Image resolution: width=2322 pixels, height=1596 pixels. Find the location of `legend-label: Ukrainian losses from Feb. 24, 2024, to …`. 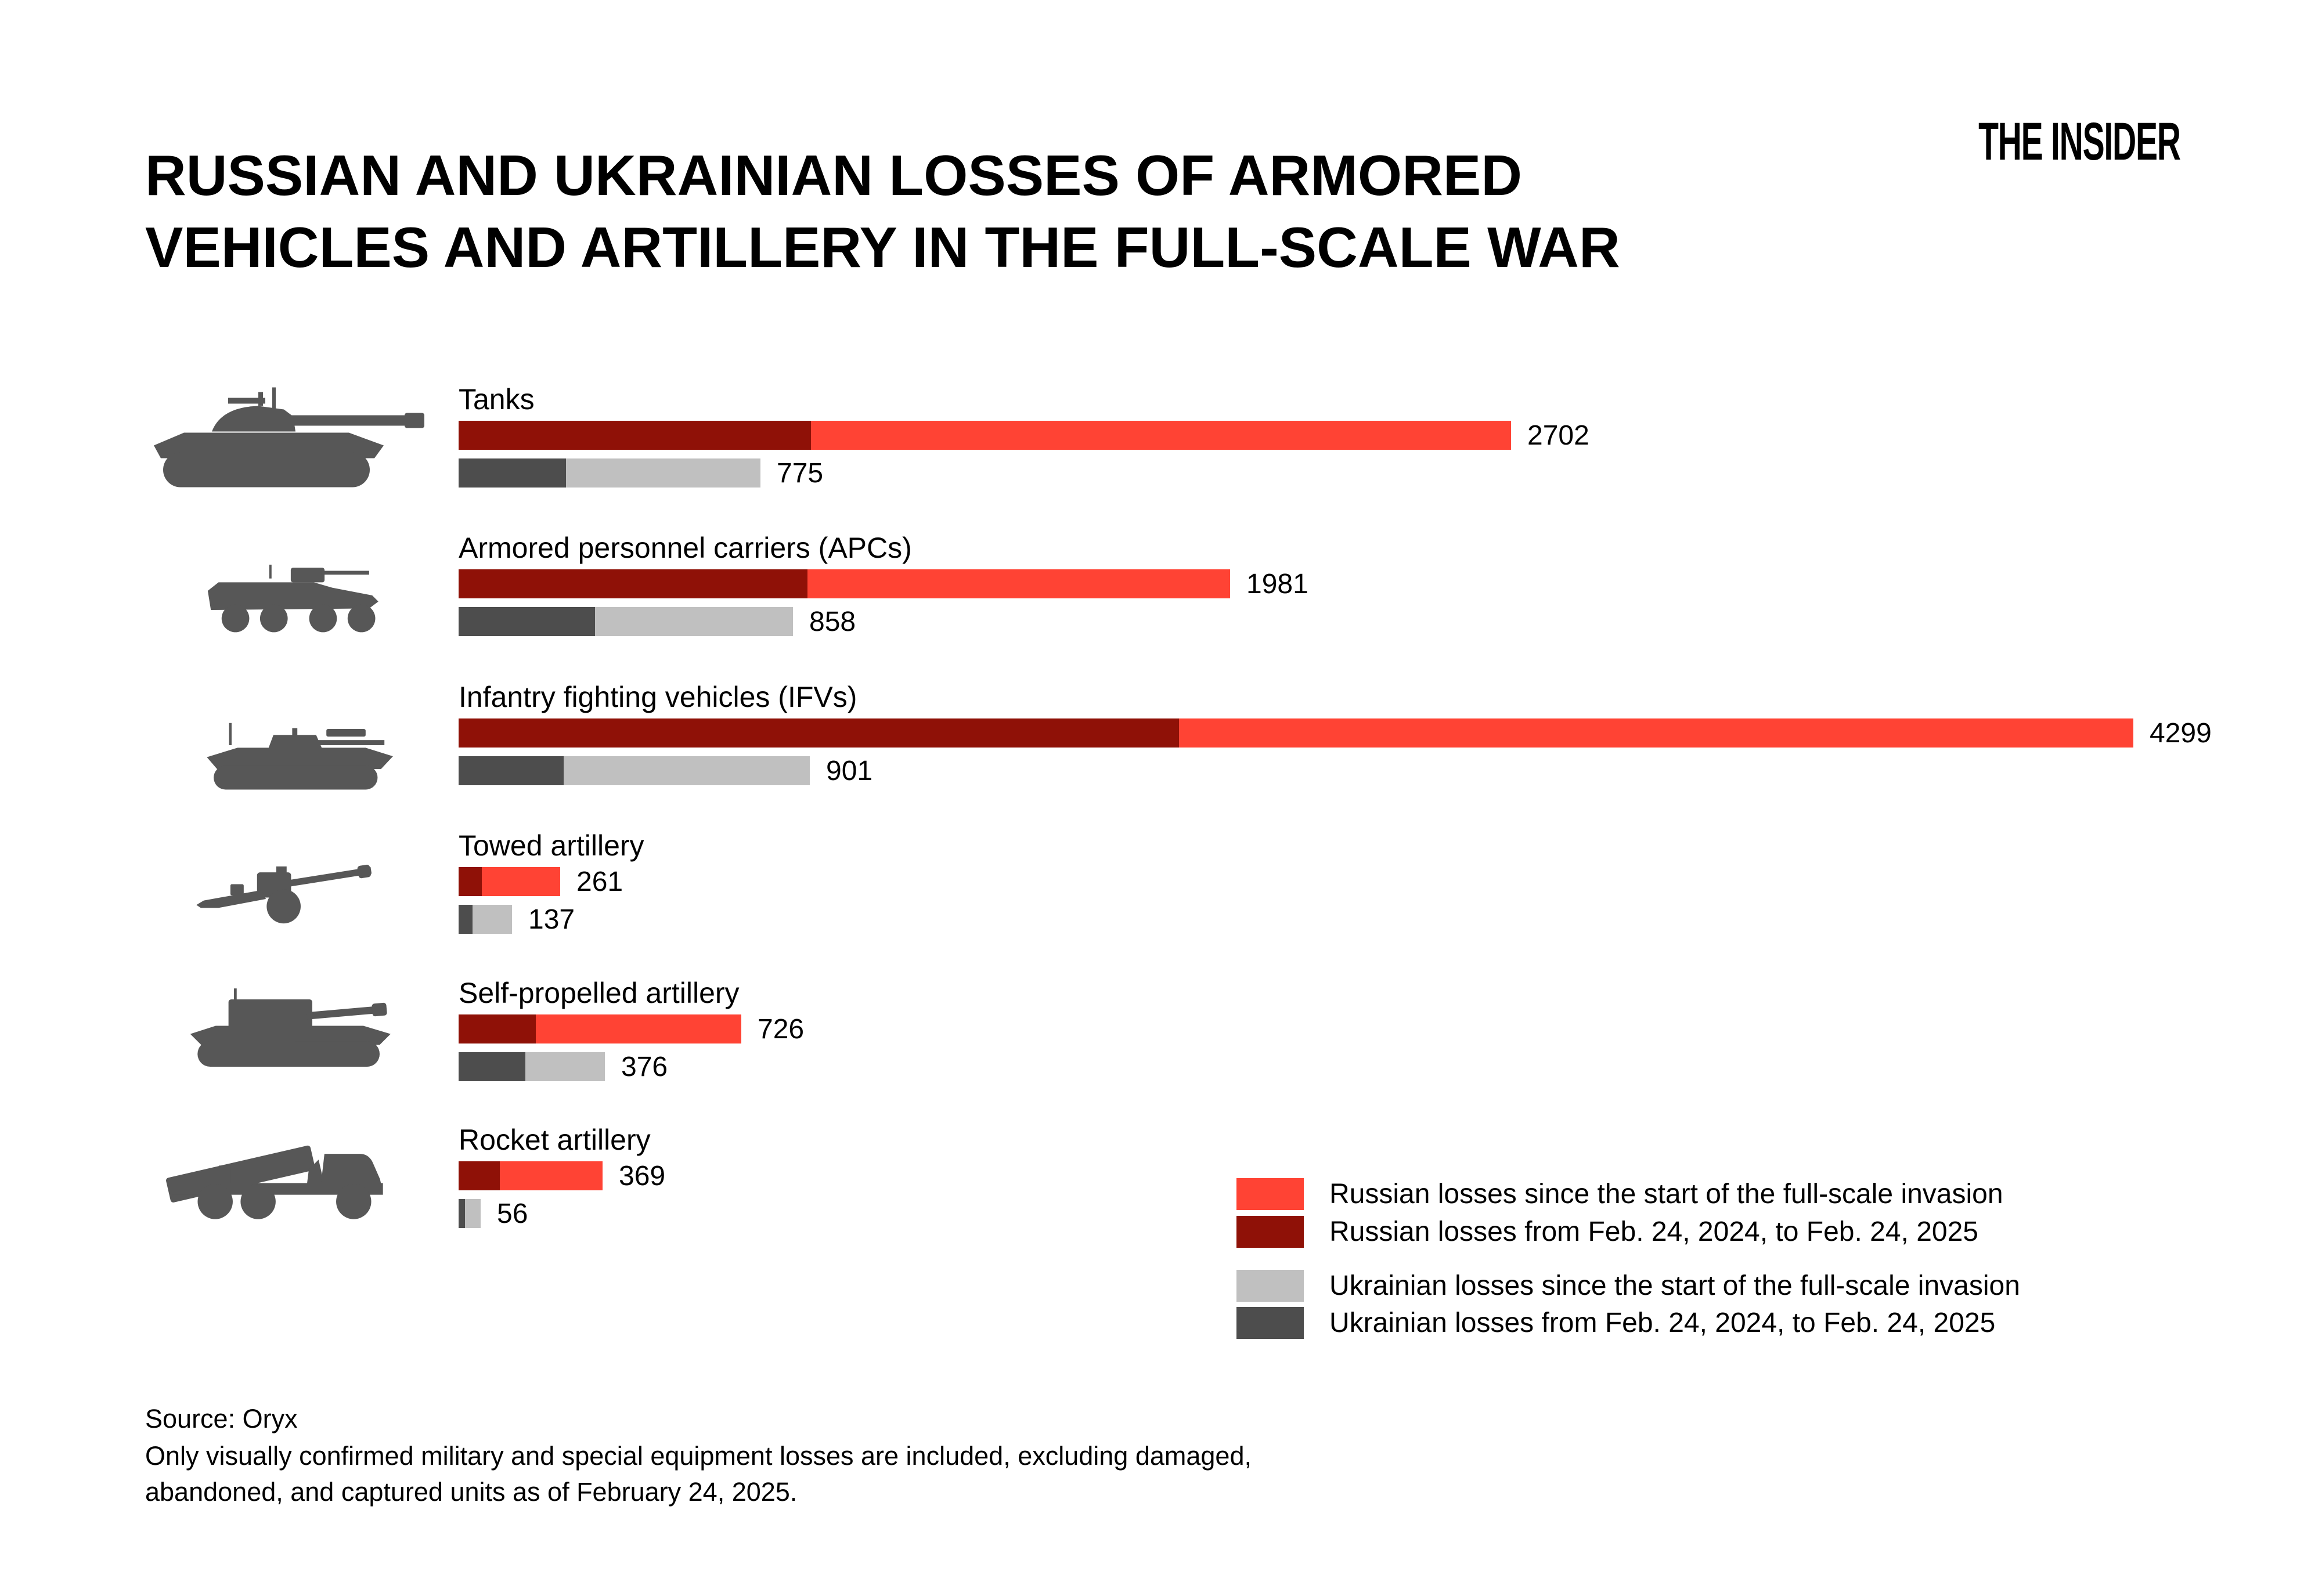

legend-label: Ukrainian losses from Feb. 24, 2024, to … is located at coordinates (1663, 1323).